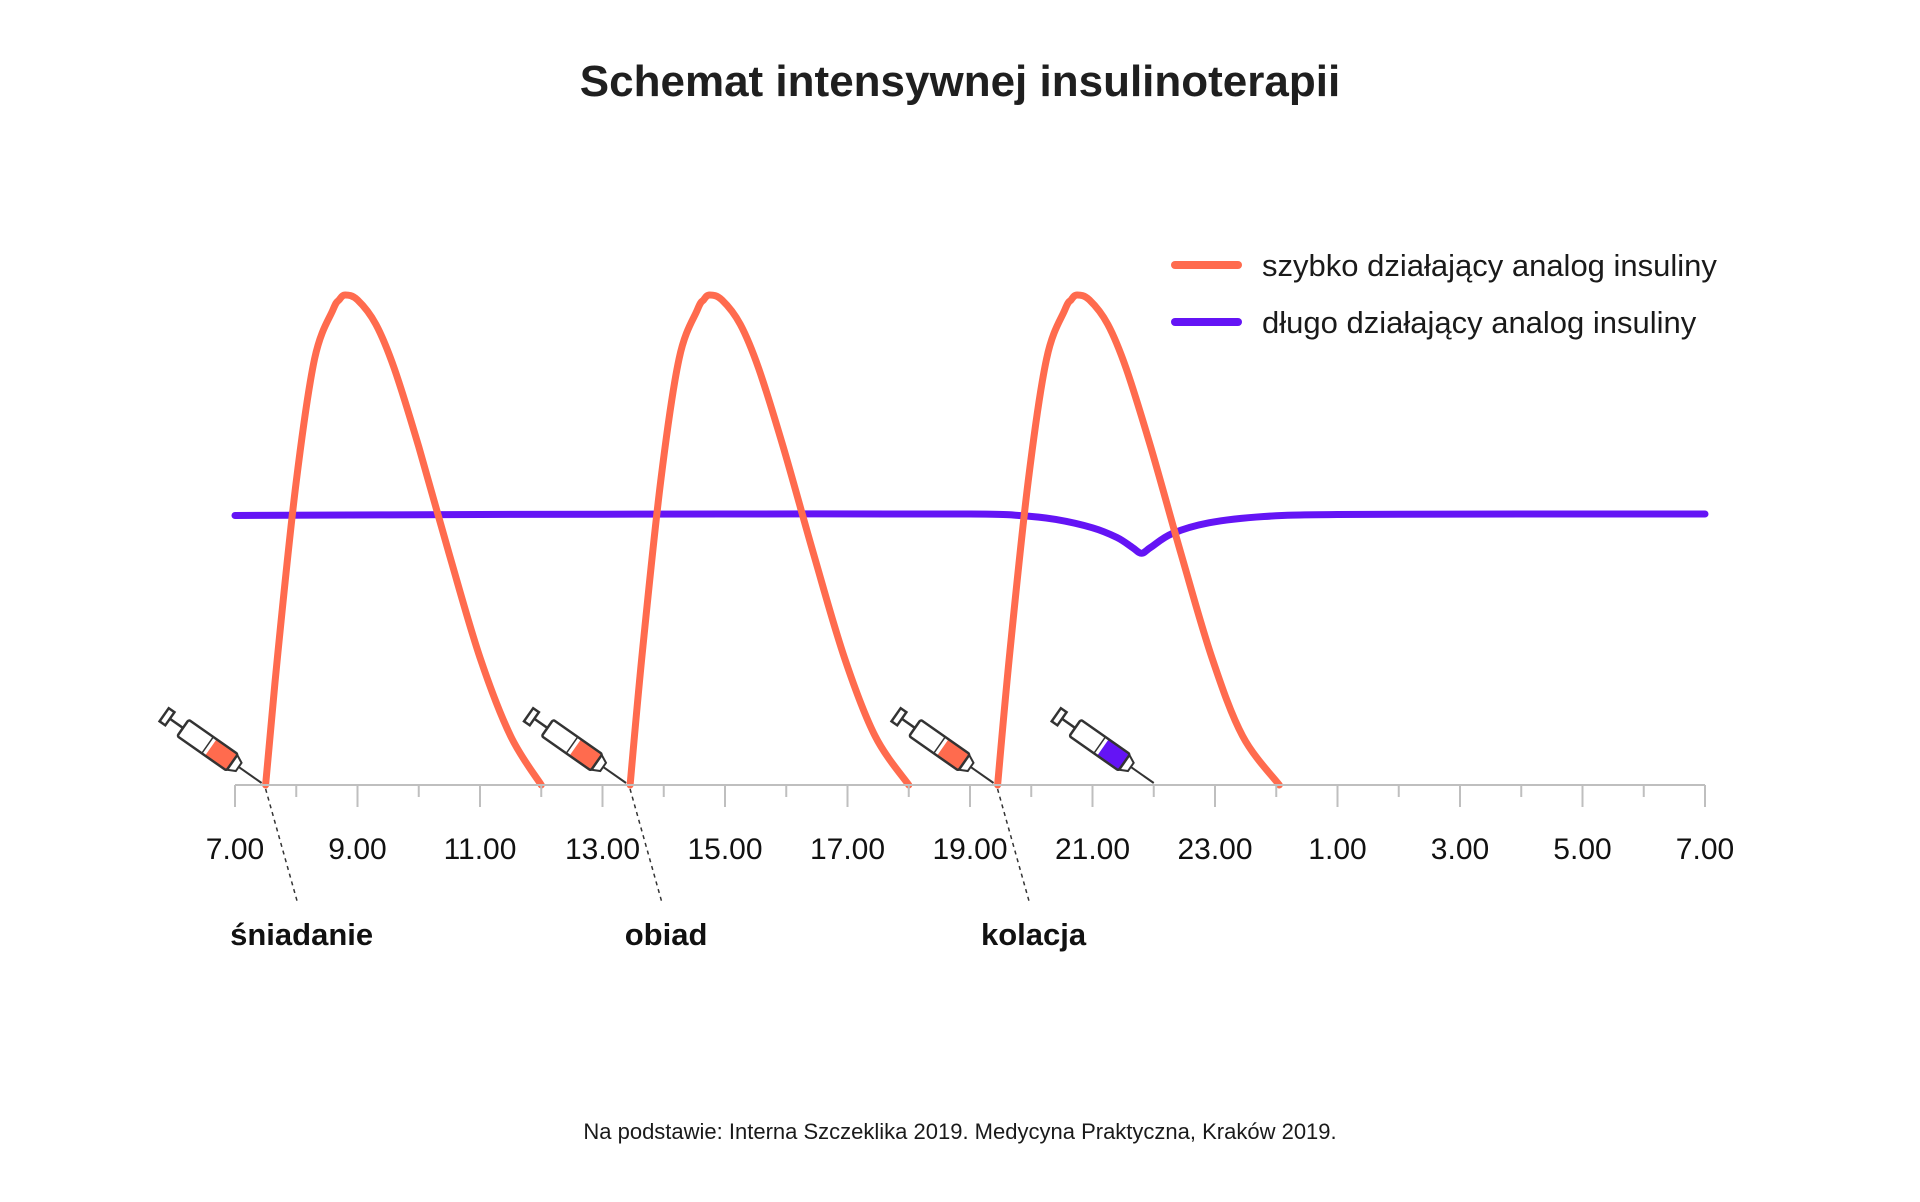 Image resolution: width=1920 pixels, height=1202 pixels. What do you see at coordinates (969, 849) in the screenshot?
I see `x-tick-label: 19.00` at bounding box center [969, 849].